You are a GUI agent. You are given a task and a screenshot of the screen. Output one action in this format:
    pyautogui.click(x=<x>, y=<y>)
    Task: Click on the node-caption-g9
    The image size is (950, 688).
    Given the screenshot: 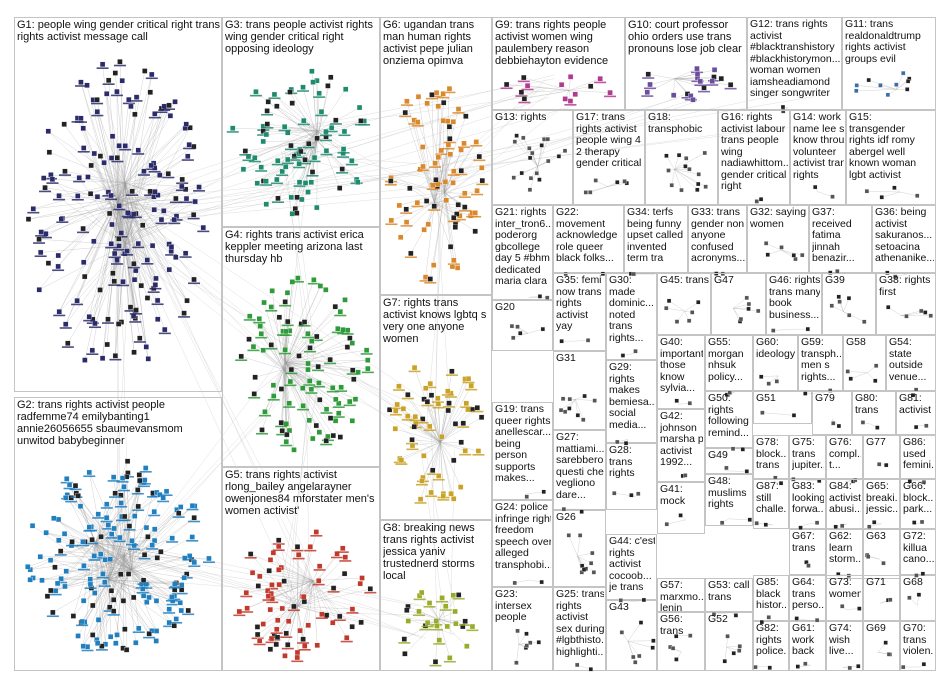 What is the action you would take?
    pyautogui.click(x=506, y=88)
    